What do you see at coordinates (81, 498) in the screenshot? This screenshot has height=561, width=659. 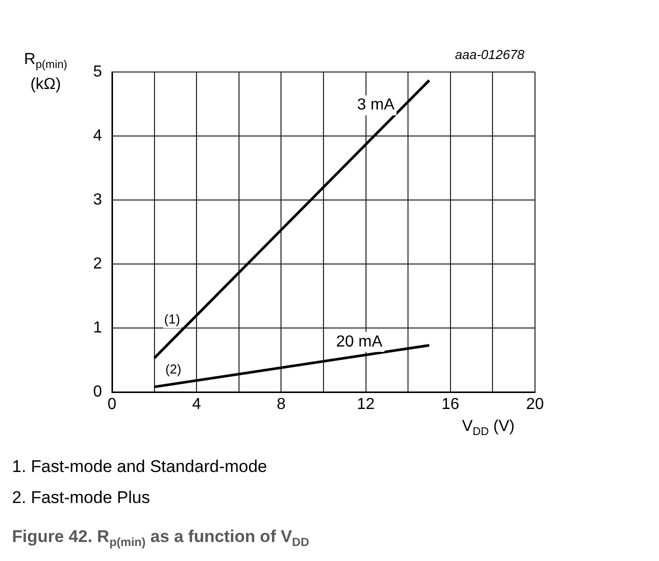 I see `text: 2. Fast-mode Plus` at bounding box center [81, 498].